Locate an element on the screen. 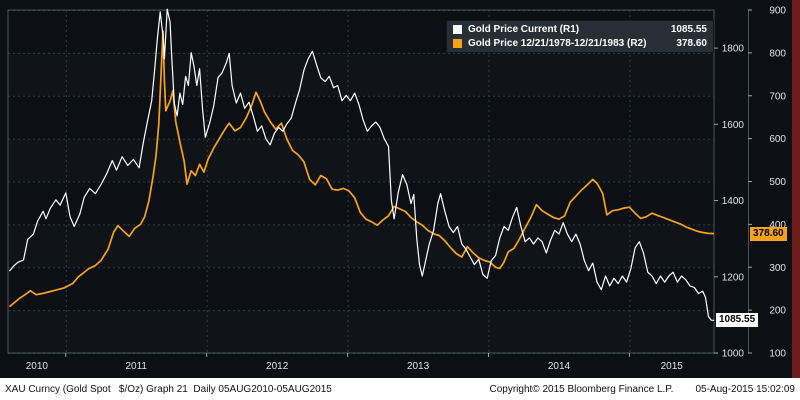  r1-tick-label: 1200 is located at coordinates (733, 277).